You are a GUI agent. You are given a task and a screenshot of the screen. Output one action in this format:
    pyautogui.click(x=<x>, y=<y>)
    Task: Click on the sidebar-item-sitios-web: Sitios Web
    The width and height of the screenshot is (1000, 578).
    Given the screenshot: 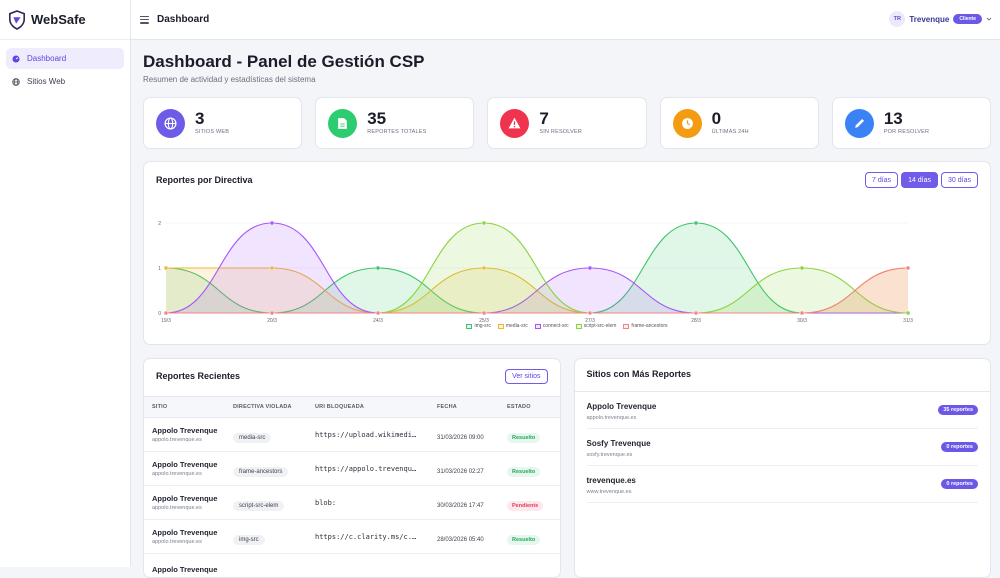 What is the action you would take?
    pyautogui.click(x=65, y=81)
    